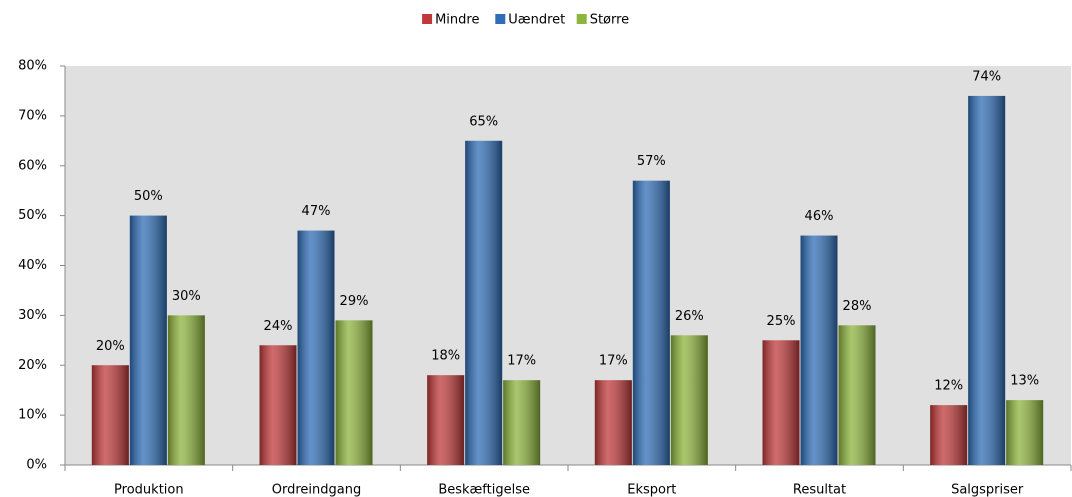  Describe the element at coordinates (987, 490) in the screenshot. I see `x-tick-label: Salgspriser` at that location.